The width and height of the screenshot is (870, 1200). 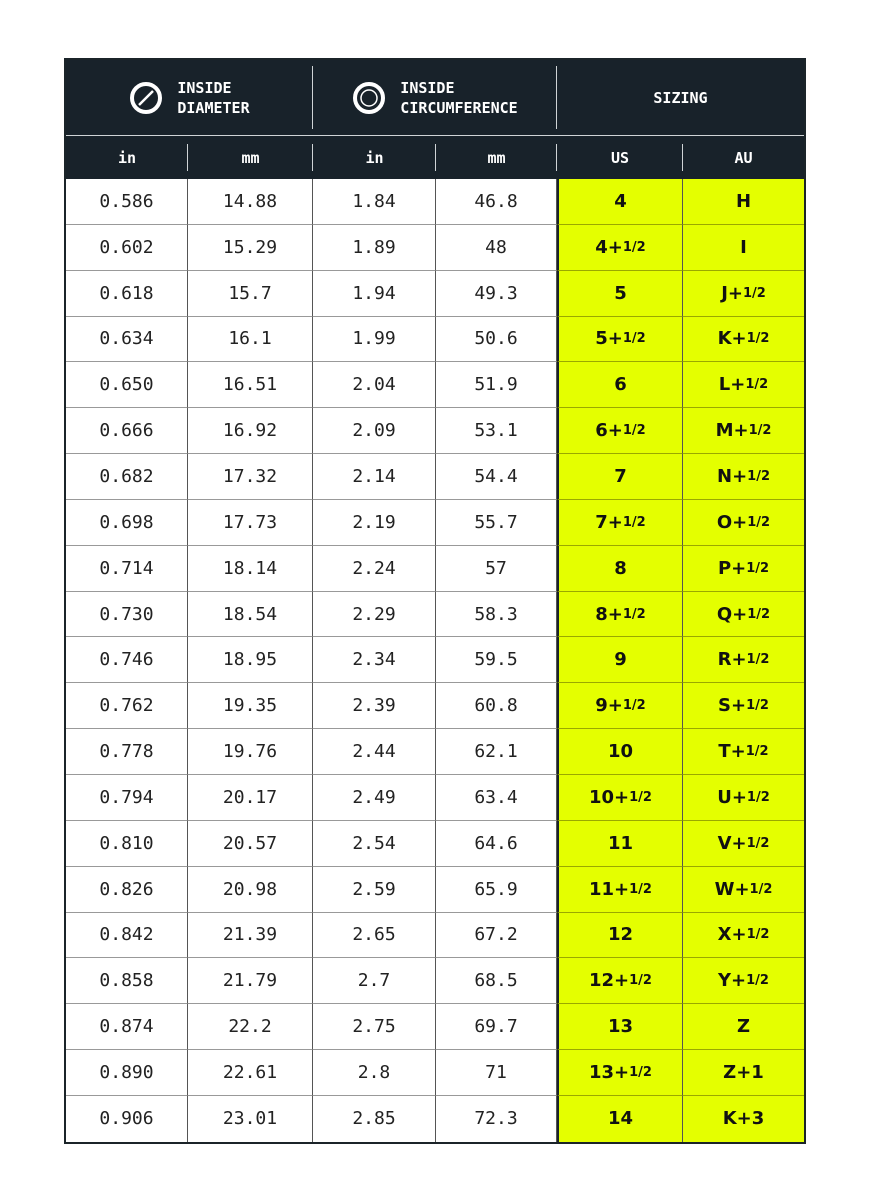 I want to click on table-row: 0.794 20.17 2.49 63.4 10+ 1/2 U+ 1/2, so click(x=435, y=797).